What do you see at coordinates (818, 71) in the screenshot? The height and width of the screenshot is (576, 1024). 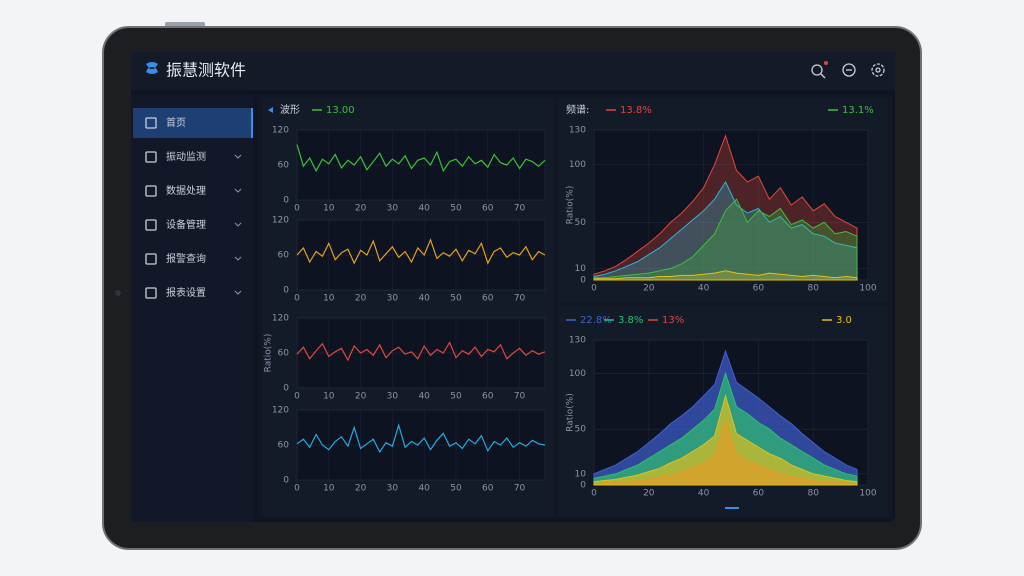 I see `search-icon` at bounding box center [818, 71].